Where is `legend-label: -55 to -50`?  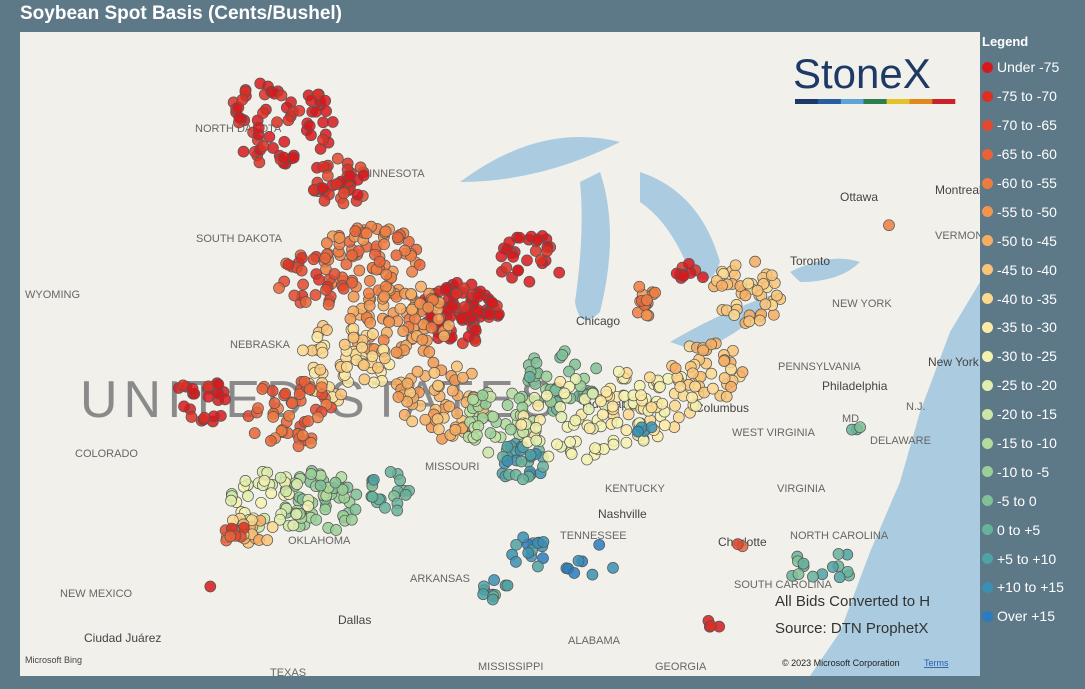 legend-label: -55 to -50 is located at coordinates (1027, 211).